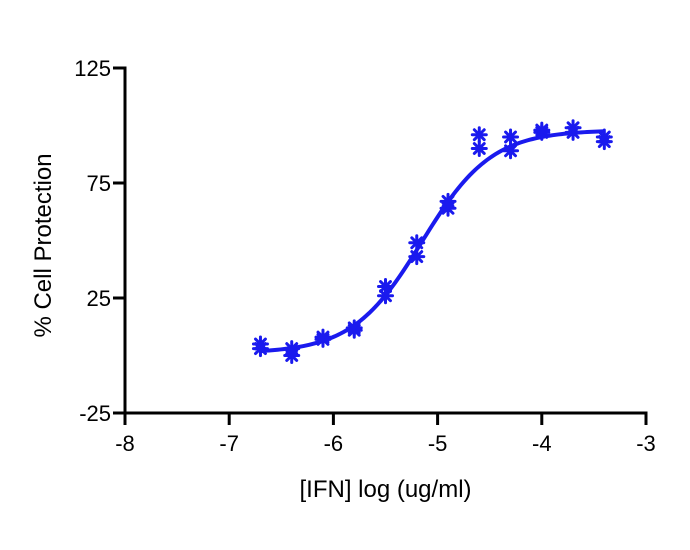 Image resolution: width=690 pixels, height=550 pixels. What do you see at coordinates (334, 443) in the screenshot?
I see `x-tick-label: -6` at bounding box center [334, 443].